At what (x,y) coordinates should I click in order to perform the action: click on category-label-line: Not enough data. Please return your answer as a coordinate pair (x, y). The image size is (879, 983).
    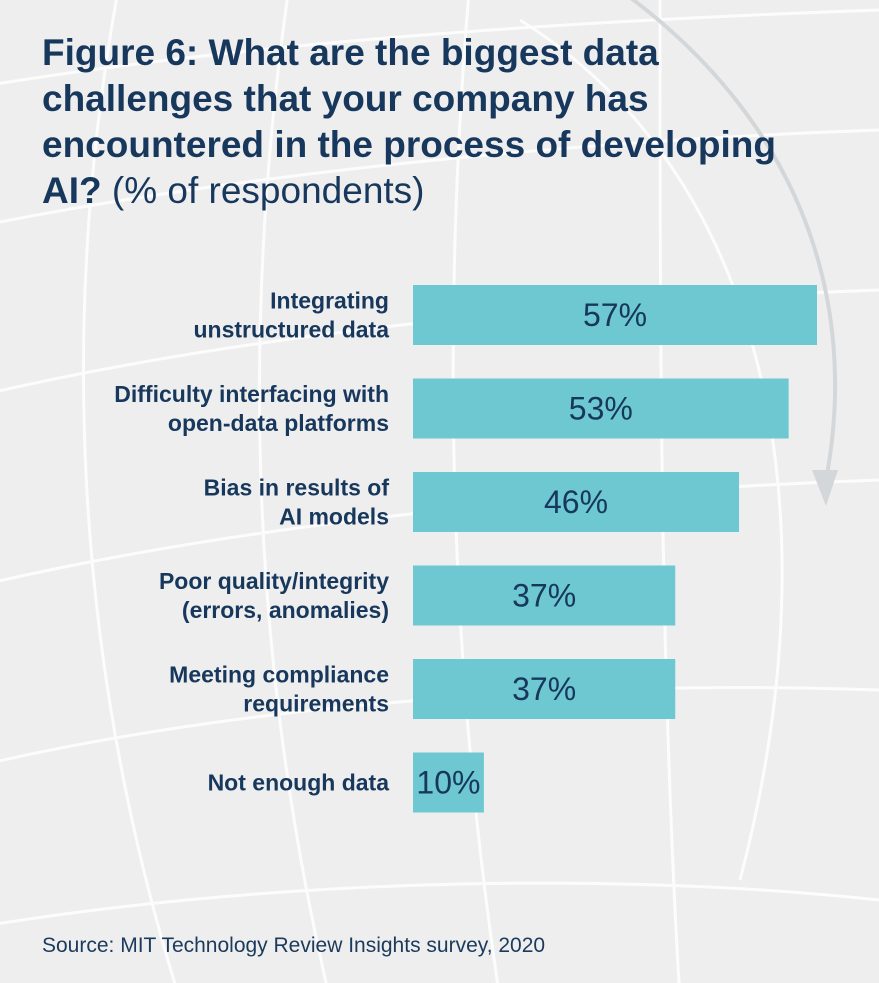
    Looking at the image, I should click on (299, 783).